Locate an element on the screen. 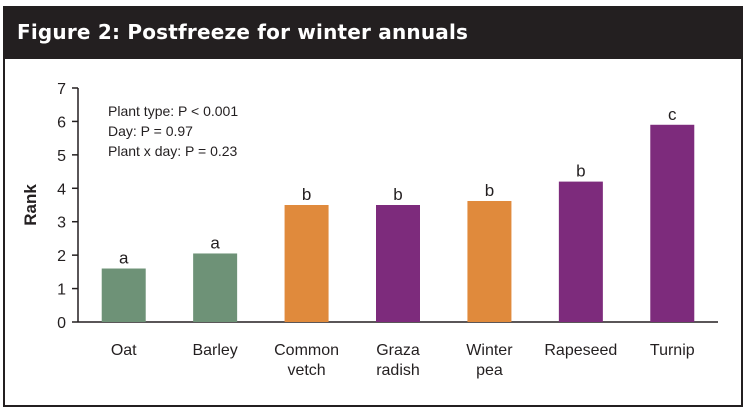 Image resolution: width=750 pixels, height=415 pixels. significance-letter: c is located at coordinates (672, 114).